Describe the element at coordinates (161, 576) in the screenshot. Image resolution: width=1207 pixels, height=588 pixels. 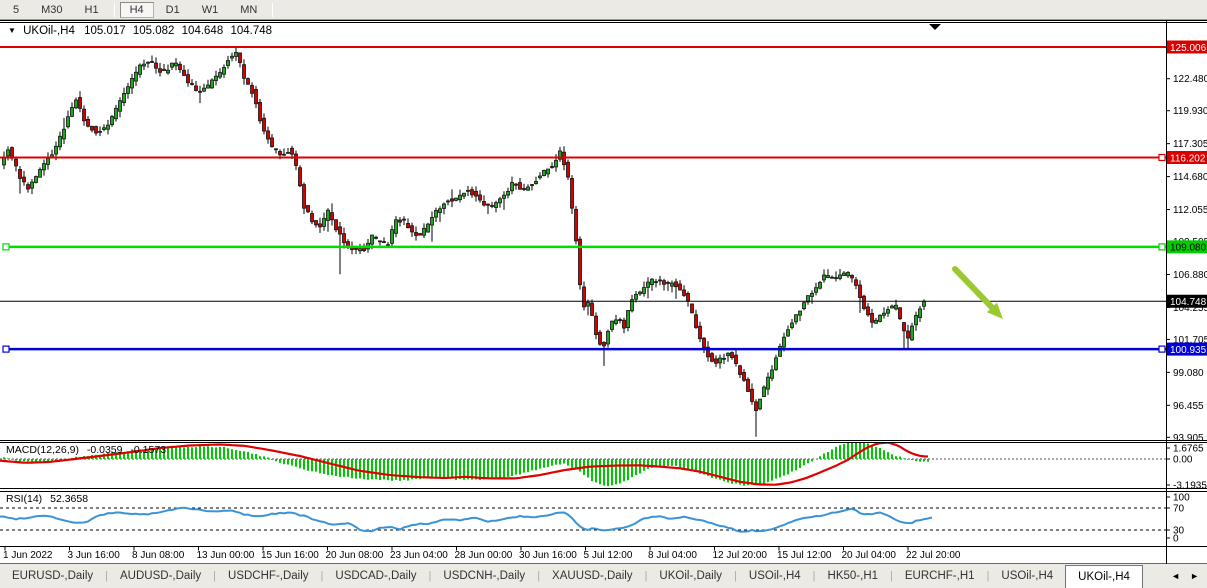
I see `tab-audusd-daily-1: AUDUSD-,Daily` at that location.